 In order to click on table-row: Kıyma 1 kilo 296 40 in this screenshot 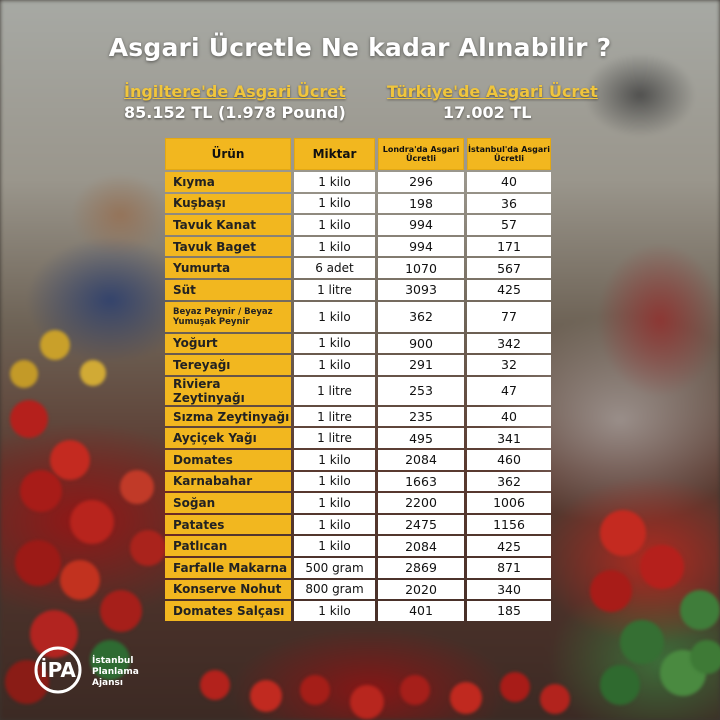, I will do `click(358, 182)`.